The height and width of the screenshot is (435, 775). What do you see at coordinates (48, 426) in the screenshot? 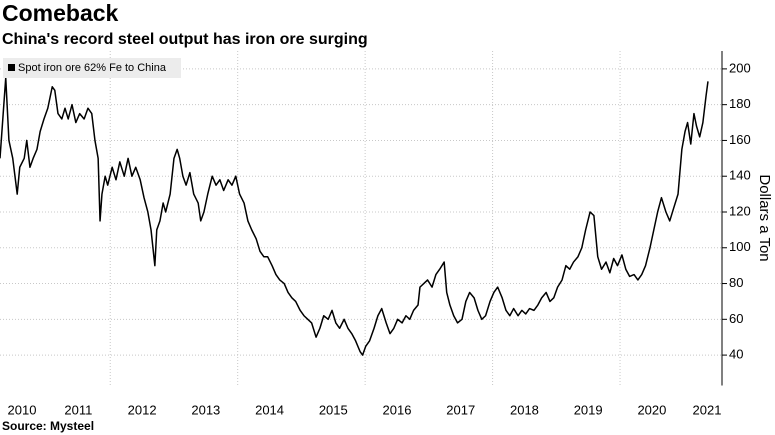
I see `source-note: Source: Mysteel` at bounding box center [48, 426].